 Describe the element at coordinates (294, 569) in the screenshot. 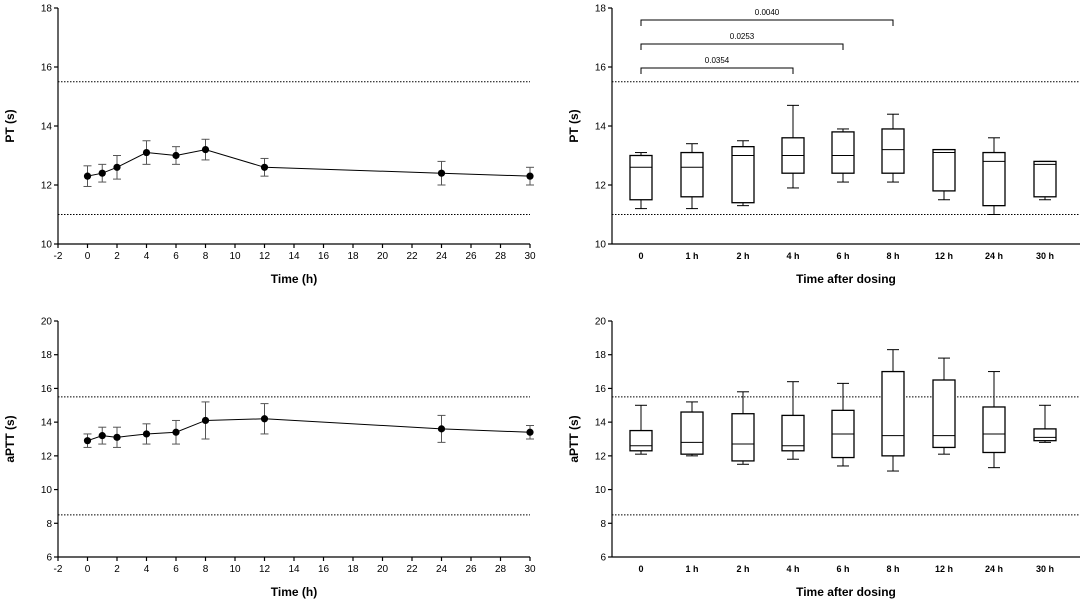

I see `x-tick-label: 14` at that location.